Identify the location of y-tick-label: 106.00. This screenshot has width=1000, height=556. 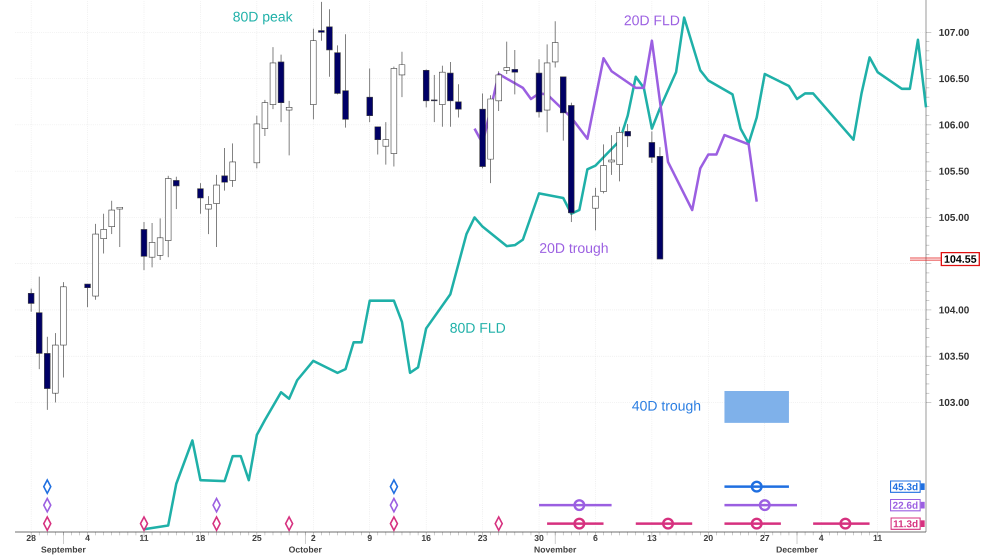
(954, 124).